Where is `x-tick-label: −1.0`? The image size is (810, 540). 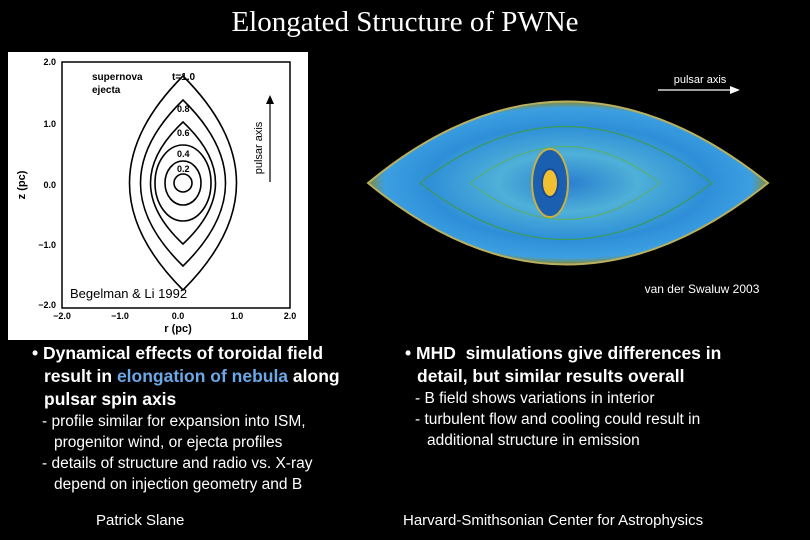 x-tick-label: −1.0 is located at coordinates (120, 316).